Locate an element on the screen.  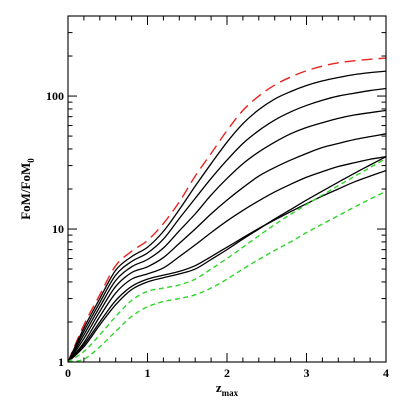
y-tick-label-100: 100 is located at coordinates (55, 96).